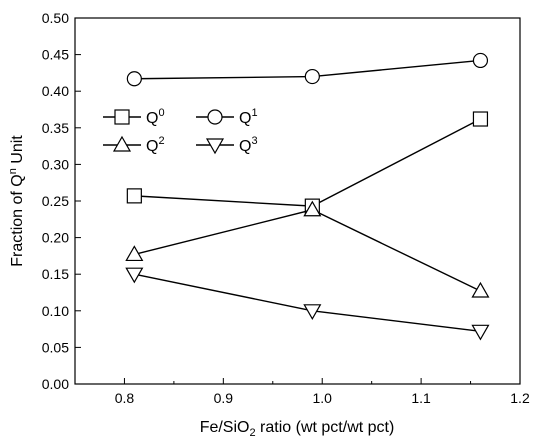  What do you see at coordinates (227, 117) in the screenshot?
I see `legend-entry-q1: Q1` at bounding box center [227, 117].